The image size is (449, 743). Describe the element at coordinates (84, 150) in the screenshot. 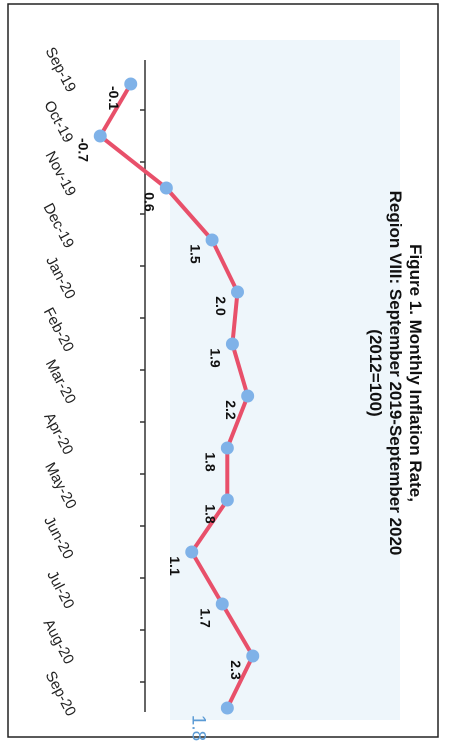

I see `data-label: -0.7` at that location.